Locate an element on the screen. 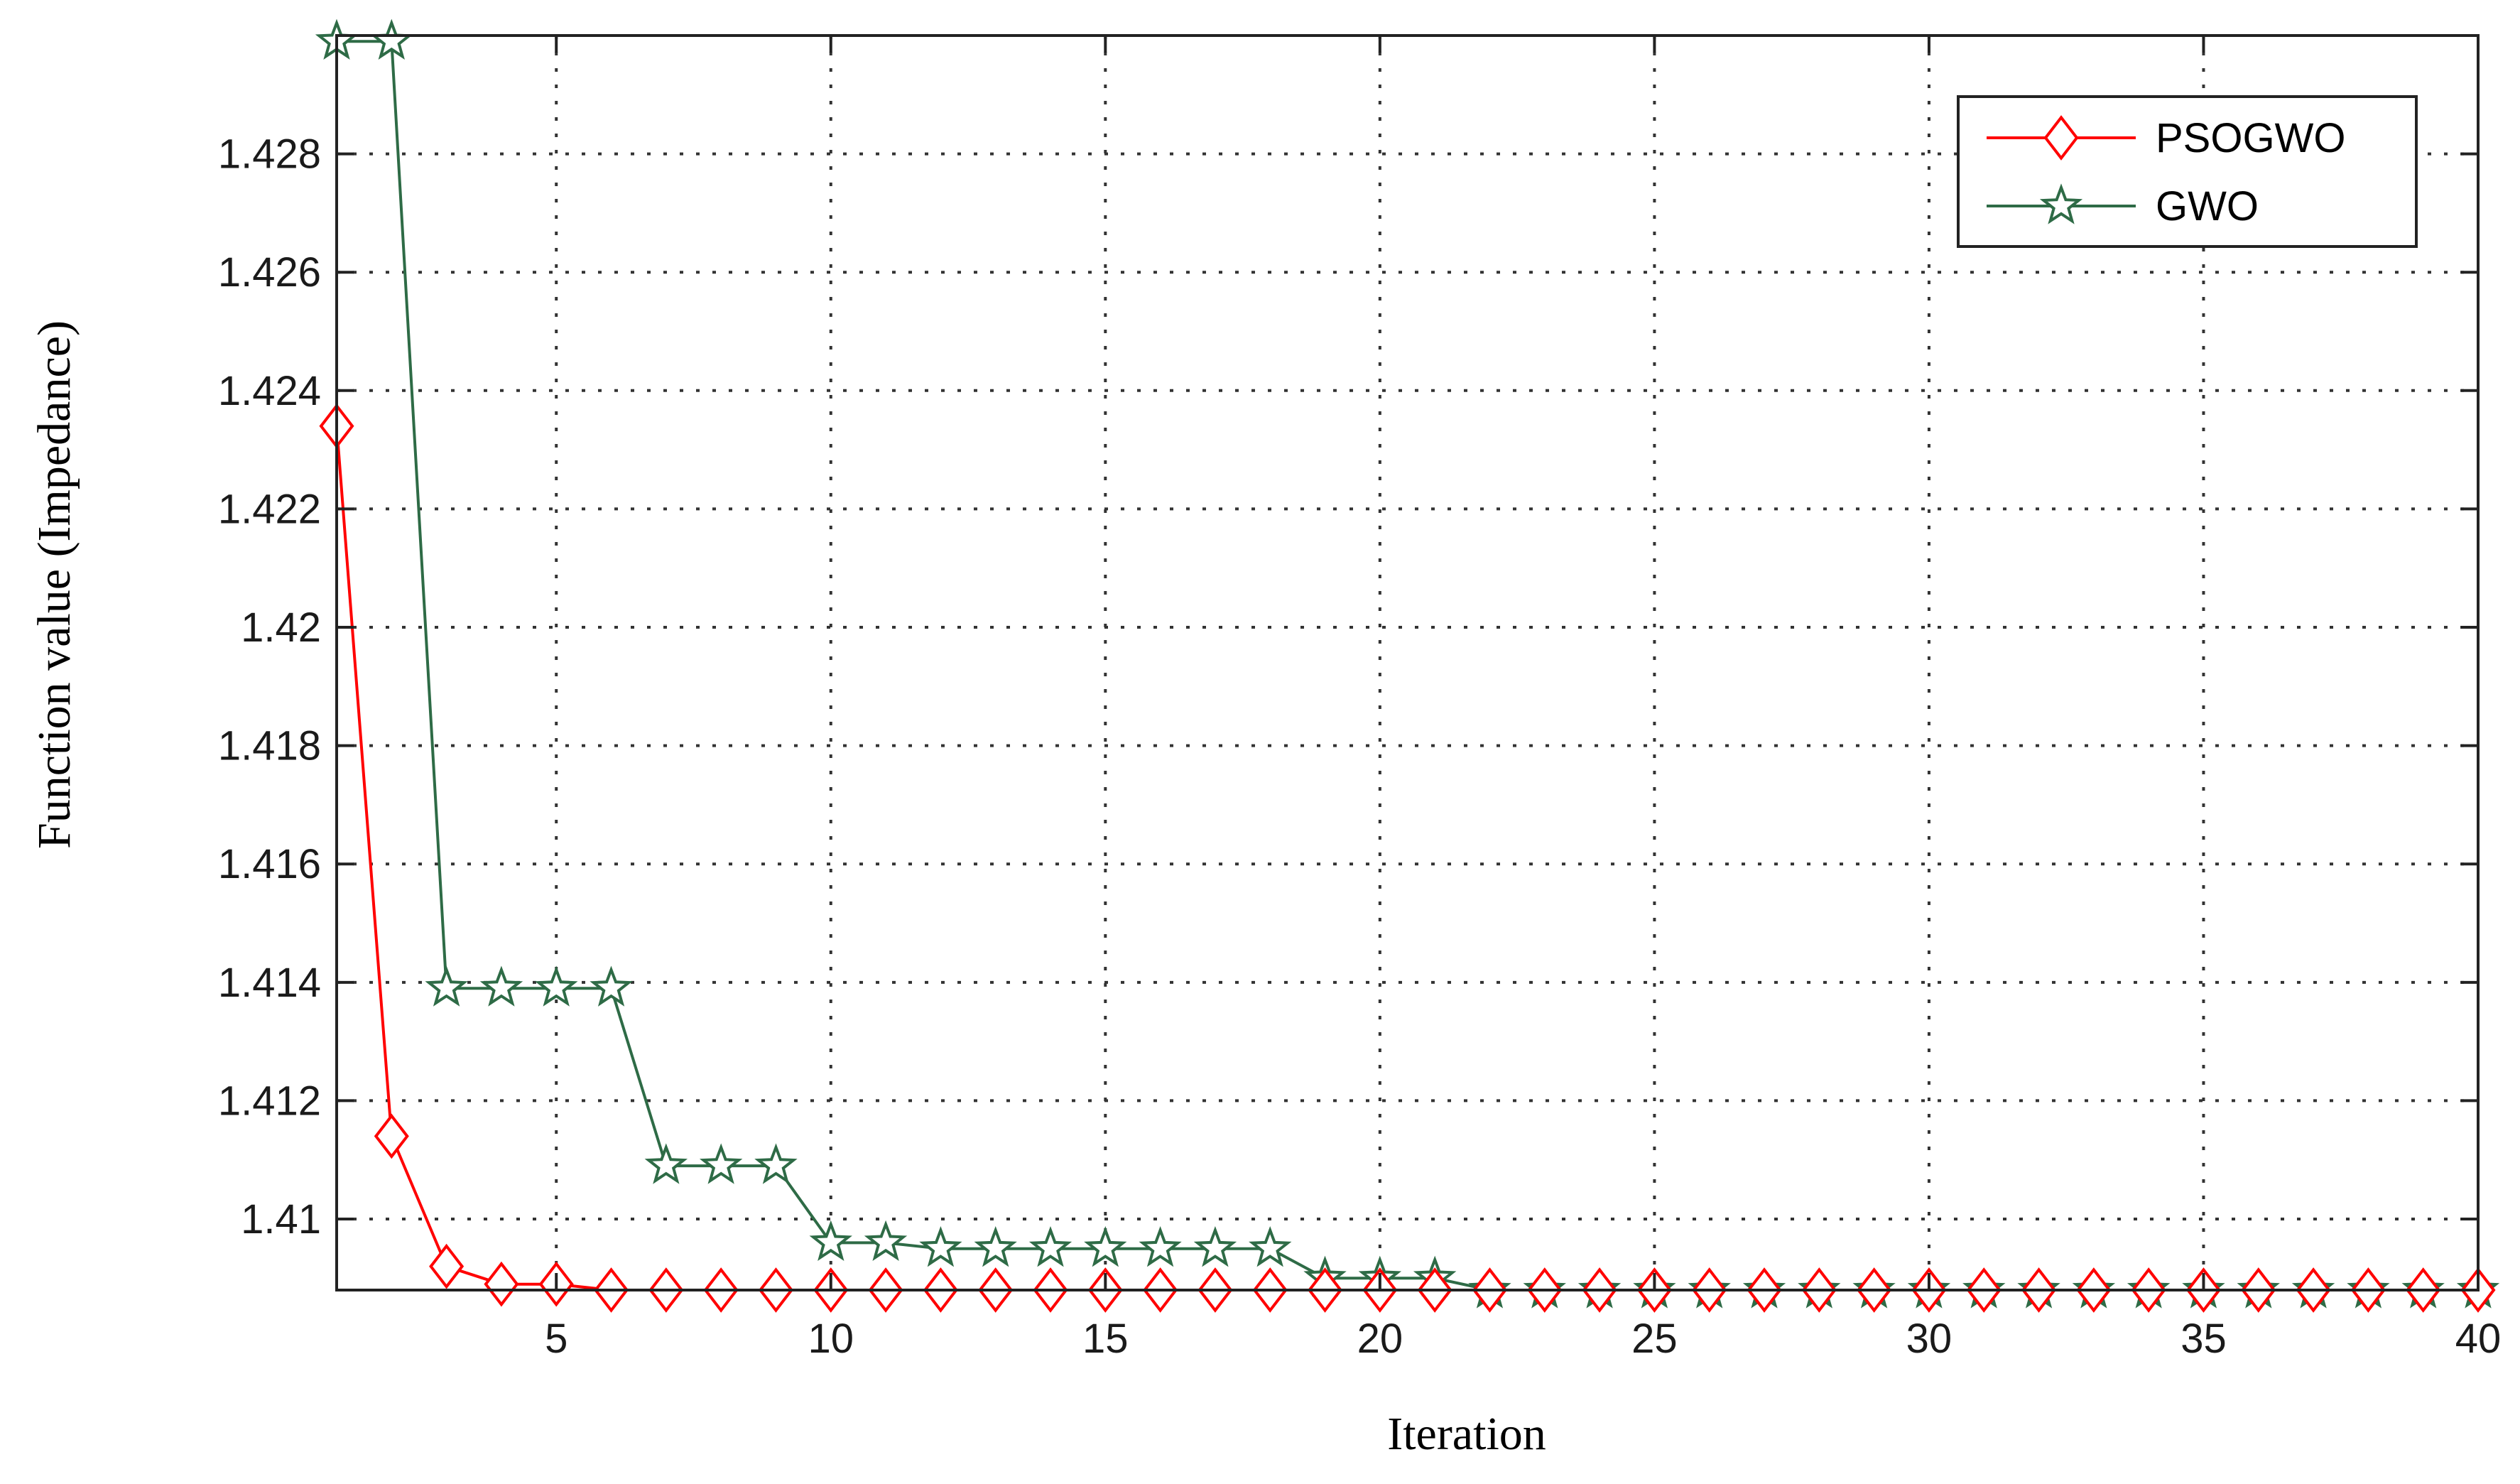 The height and width of the screenshot is (1484, 2520). y-tick-label: 1.424 is located at coordinates (270, 391).